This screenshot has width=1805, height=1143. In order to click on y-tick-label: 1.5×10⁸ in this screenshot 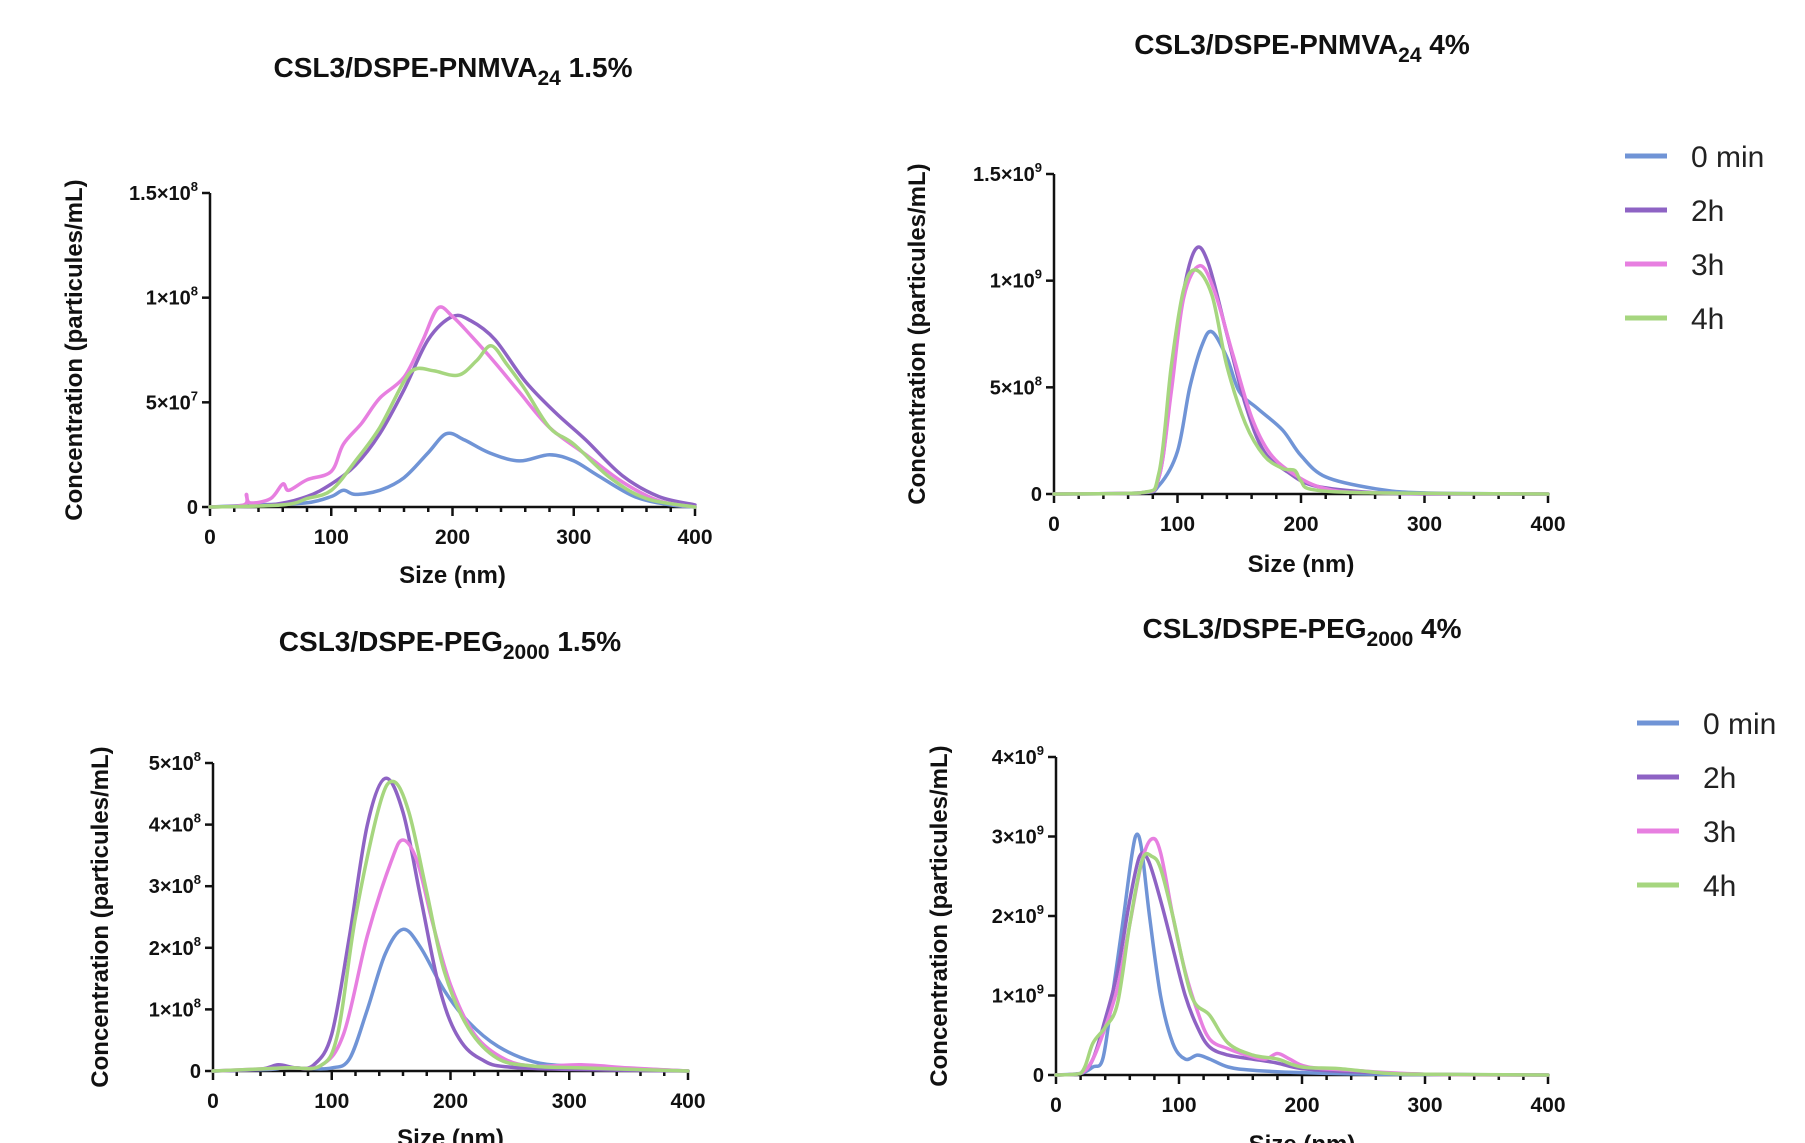, I will do `click(163, 192)`.